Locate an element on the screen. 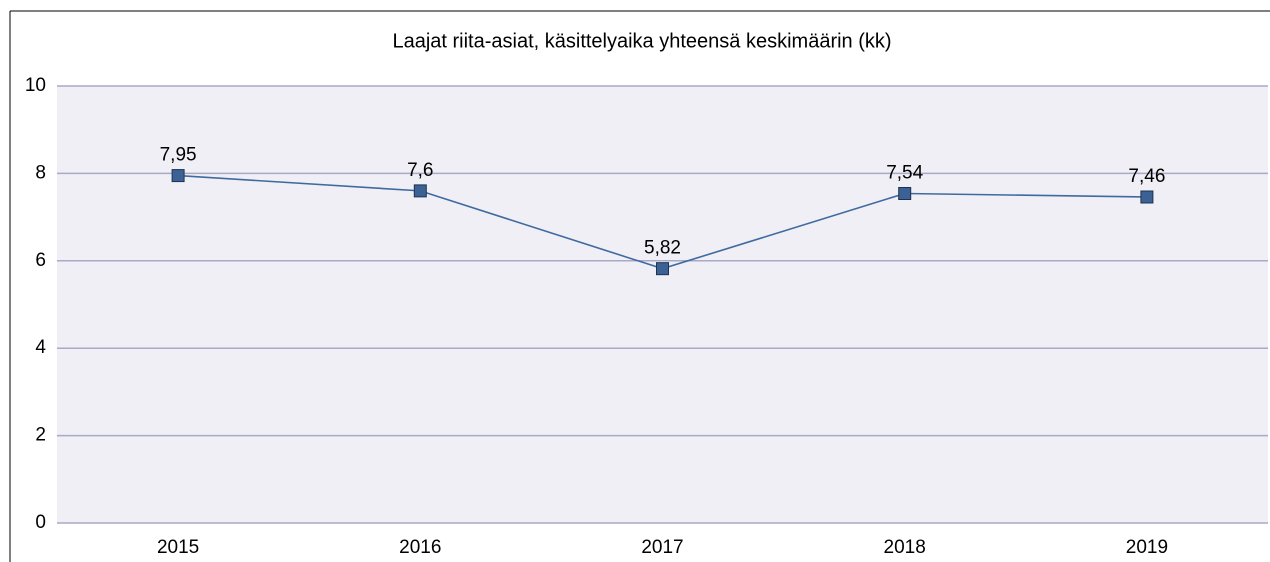 This screenshot has height=562, width=1270. data-label: 7,46 is located at coordinates (1146, 176).